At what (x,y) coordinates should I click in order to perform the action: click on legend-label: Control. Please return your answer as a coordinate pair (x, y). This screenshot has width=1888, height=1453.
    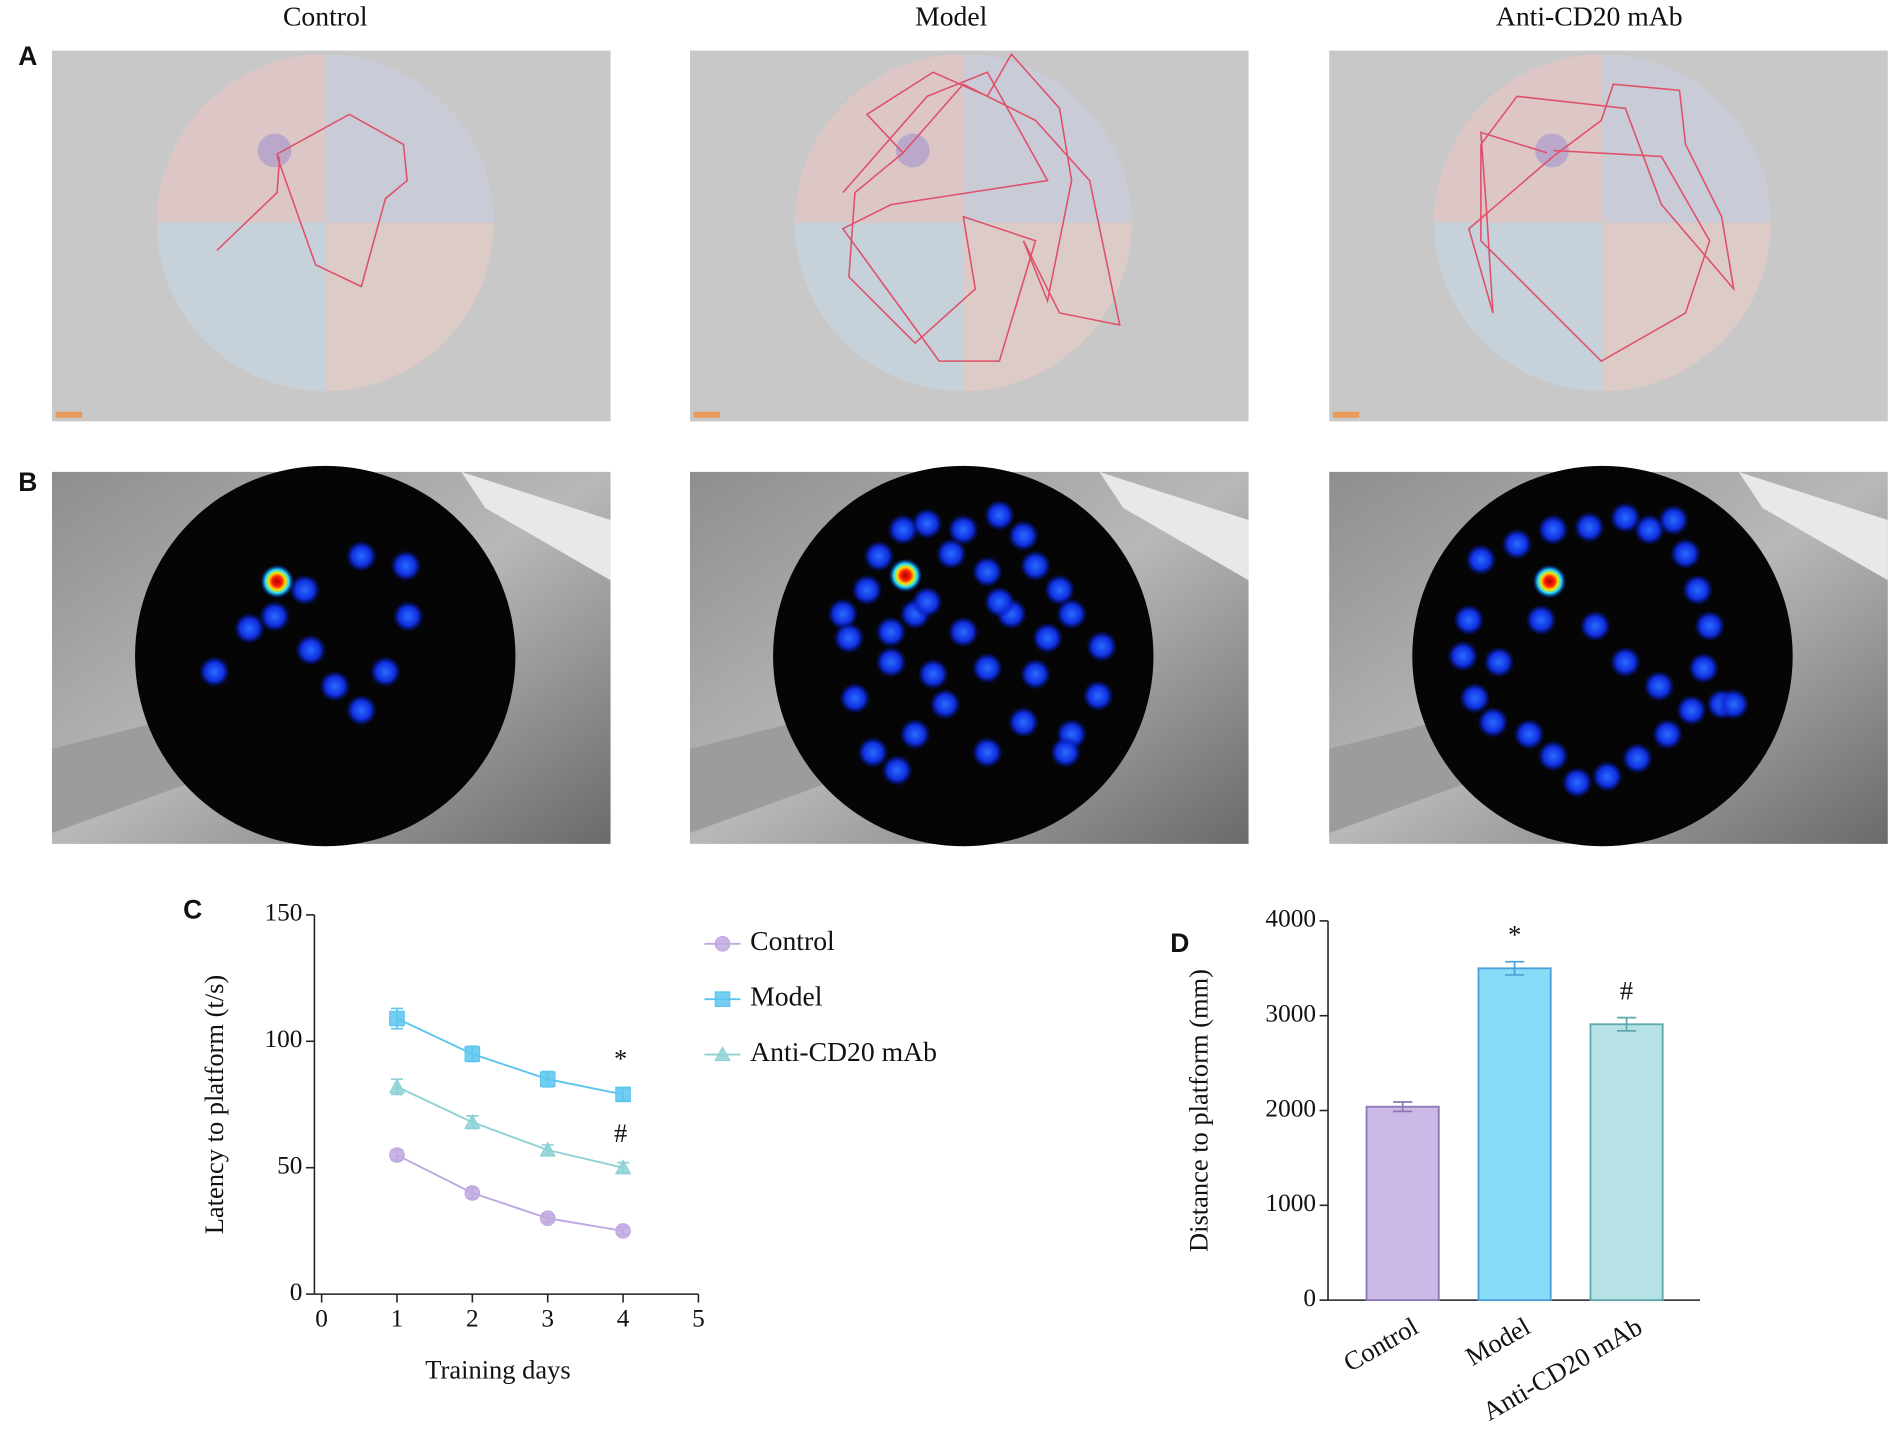
    Looking at the image, I should click on (792, 940).